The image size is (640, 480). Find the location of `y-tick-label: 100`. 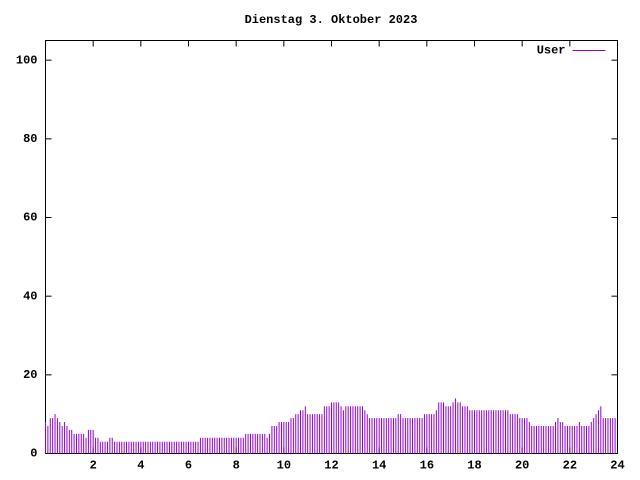

y-tick-label: 100 is located at coordinates (27, 60).